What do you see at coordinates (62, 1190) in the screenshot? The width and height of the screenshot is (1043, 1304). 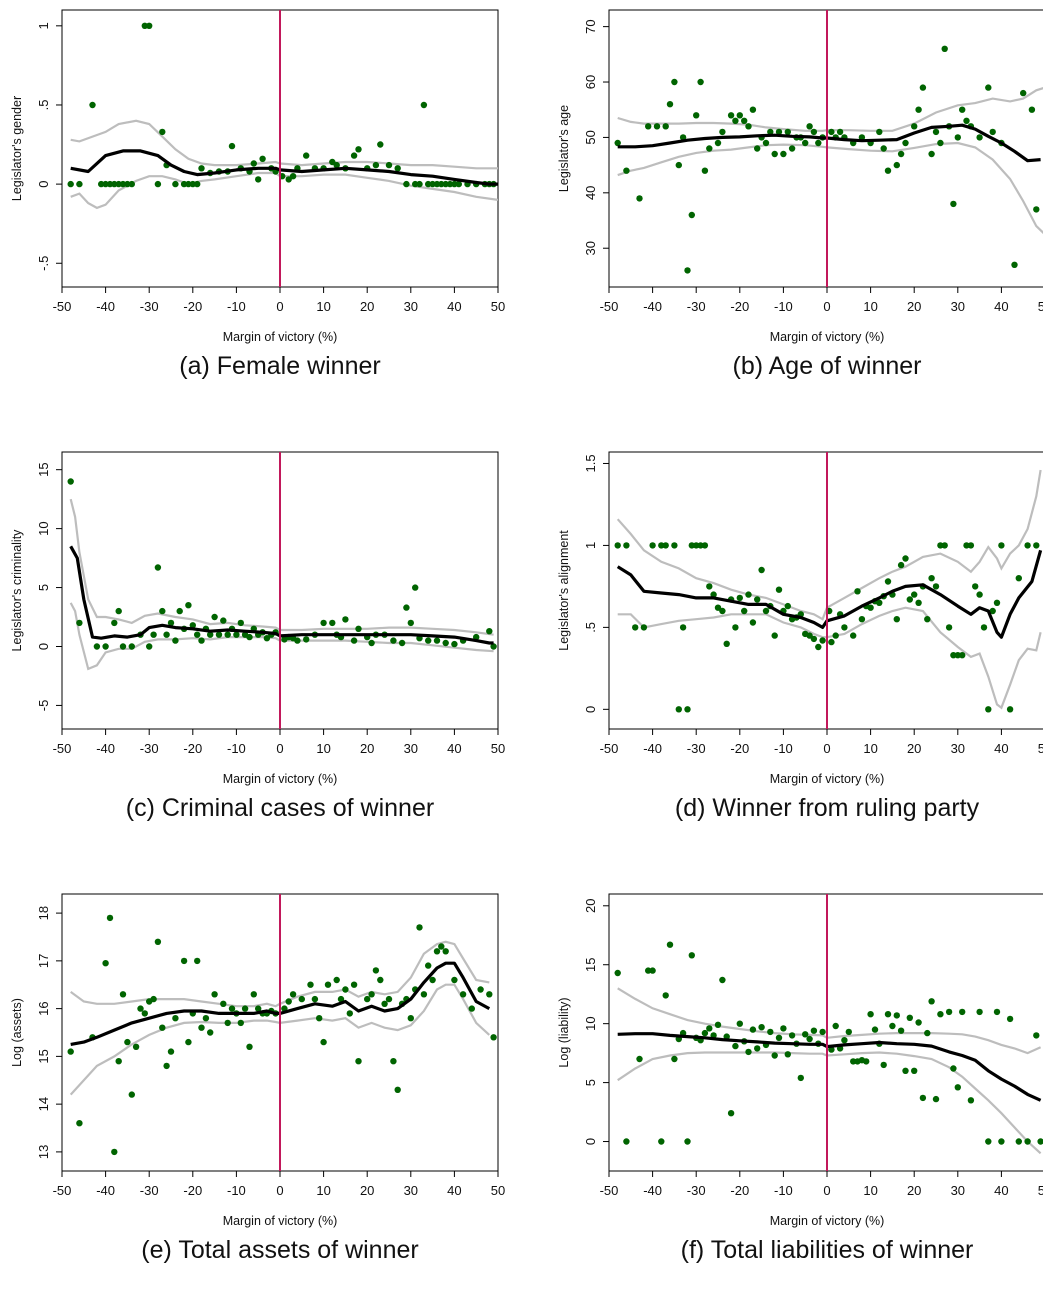 I see `x-tick-label: -50` at bounding box center [62, 1190].